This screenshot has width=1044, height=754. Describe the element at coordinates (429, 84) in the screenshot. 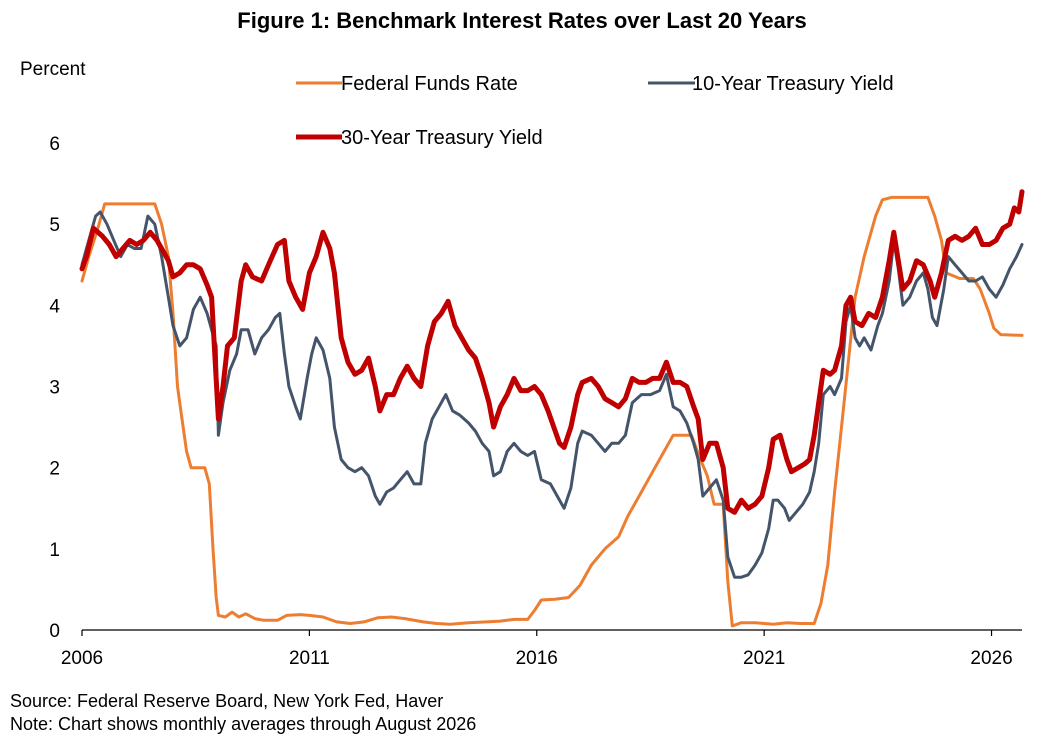

I see `legend-label-federal-funds-rate: Federal Funds Rate` at that location.